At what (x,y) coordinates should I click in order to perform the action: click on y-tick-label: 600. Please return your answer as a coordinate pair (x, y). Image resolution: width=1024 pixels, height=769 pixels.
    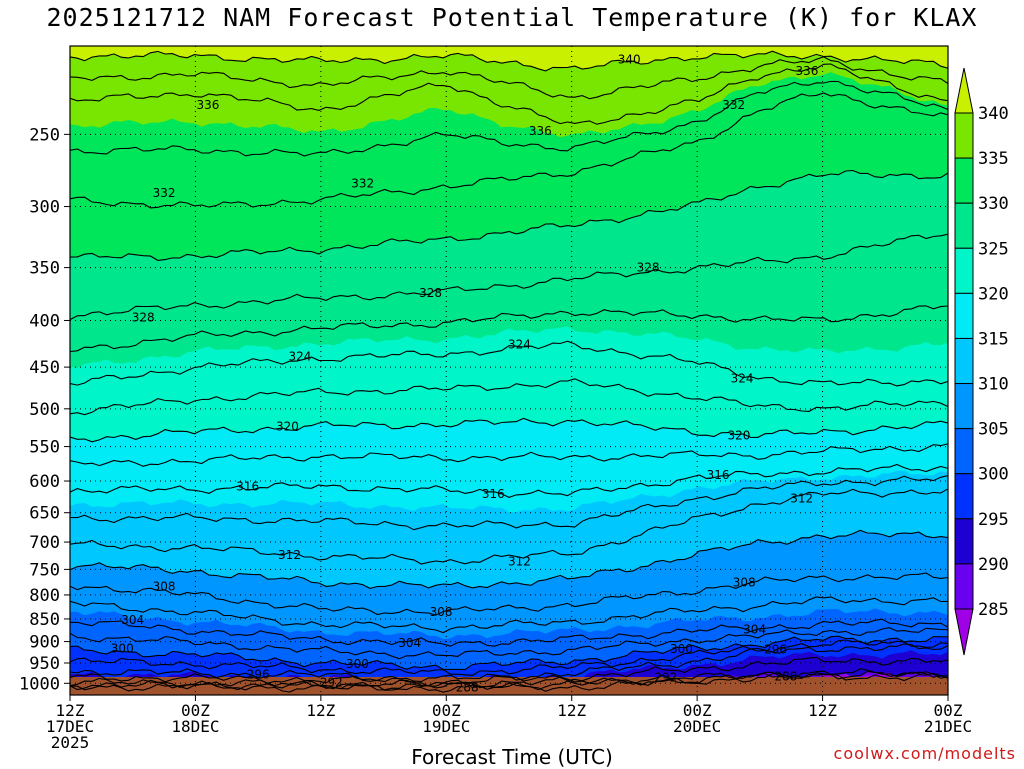
    Looking at the image, I should click on (44, 482).